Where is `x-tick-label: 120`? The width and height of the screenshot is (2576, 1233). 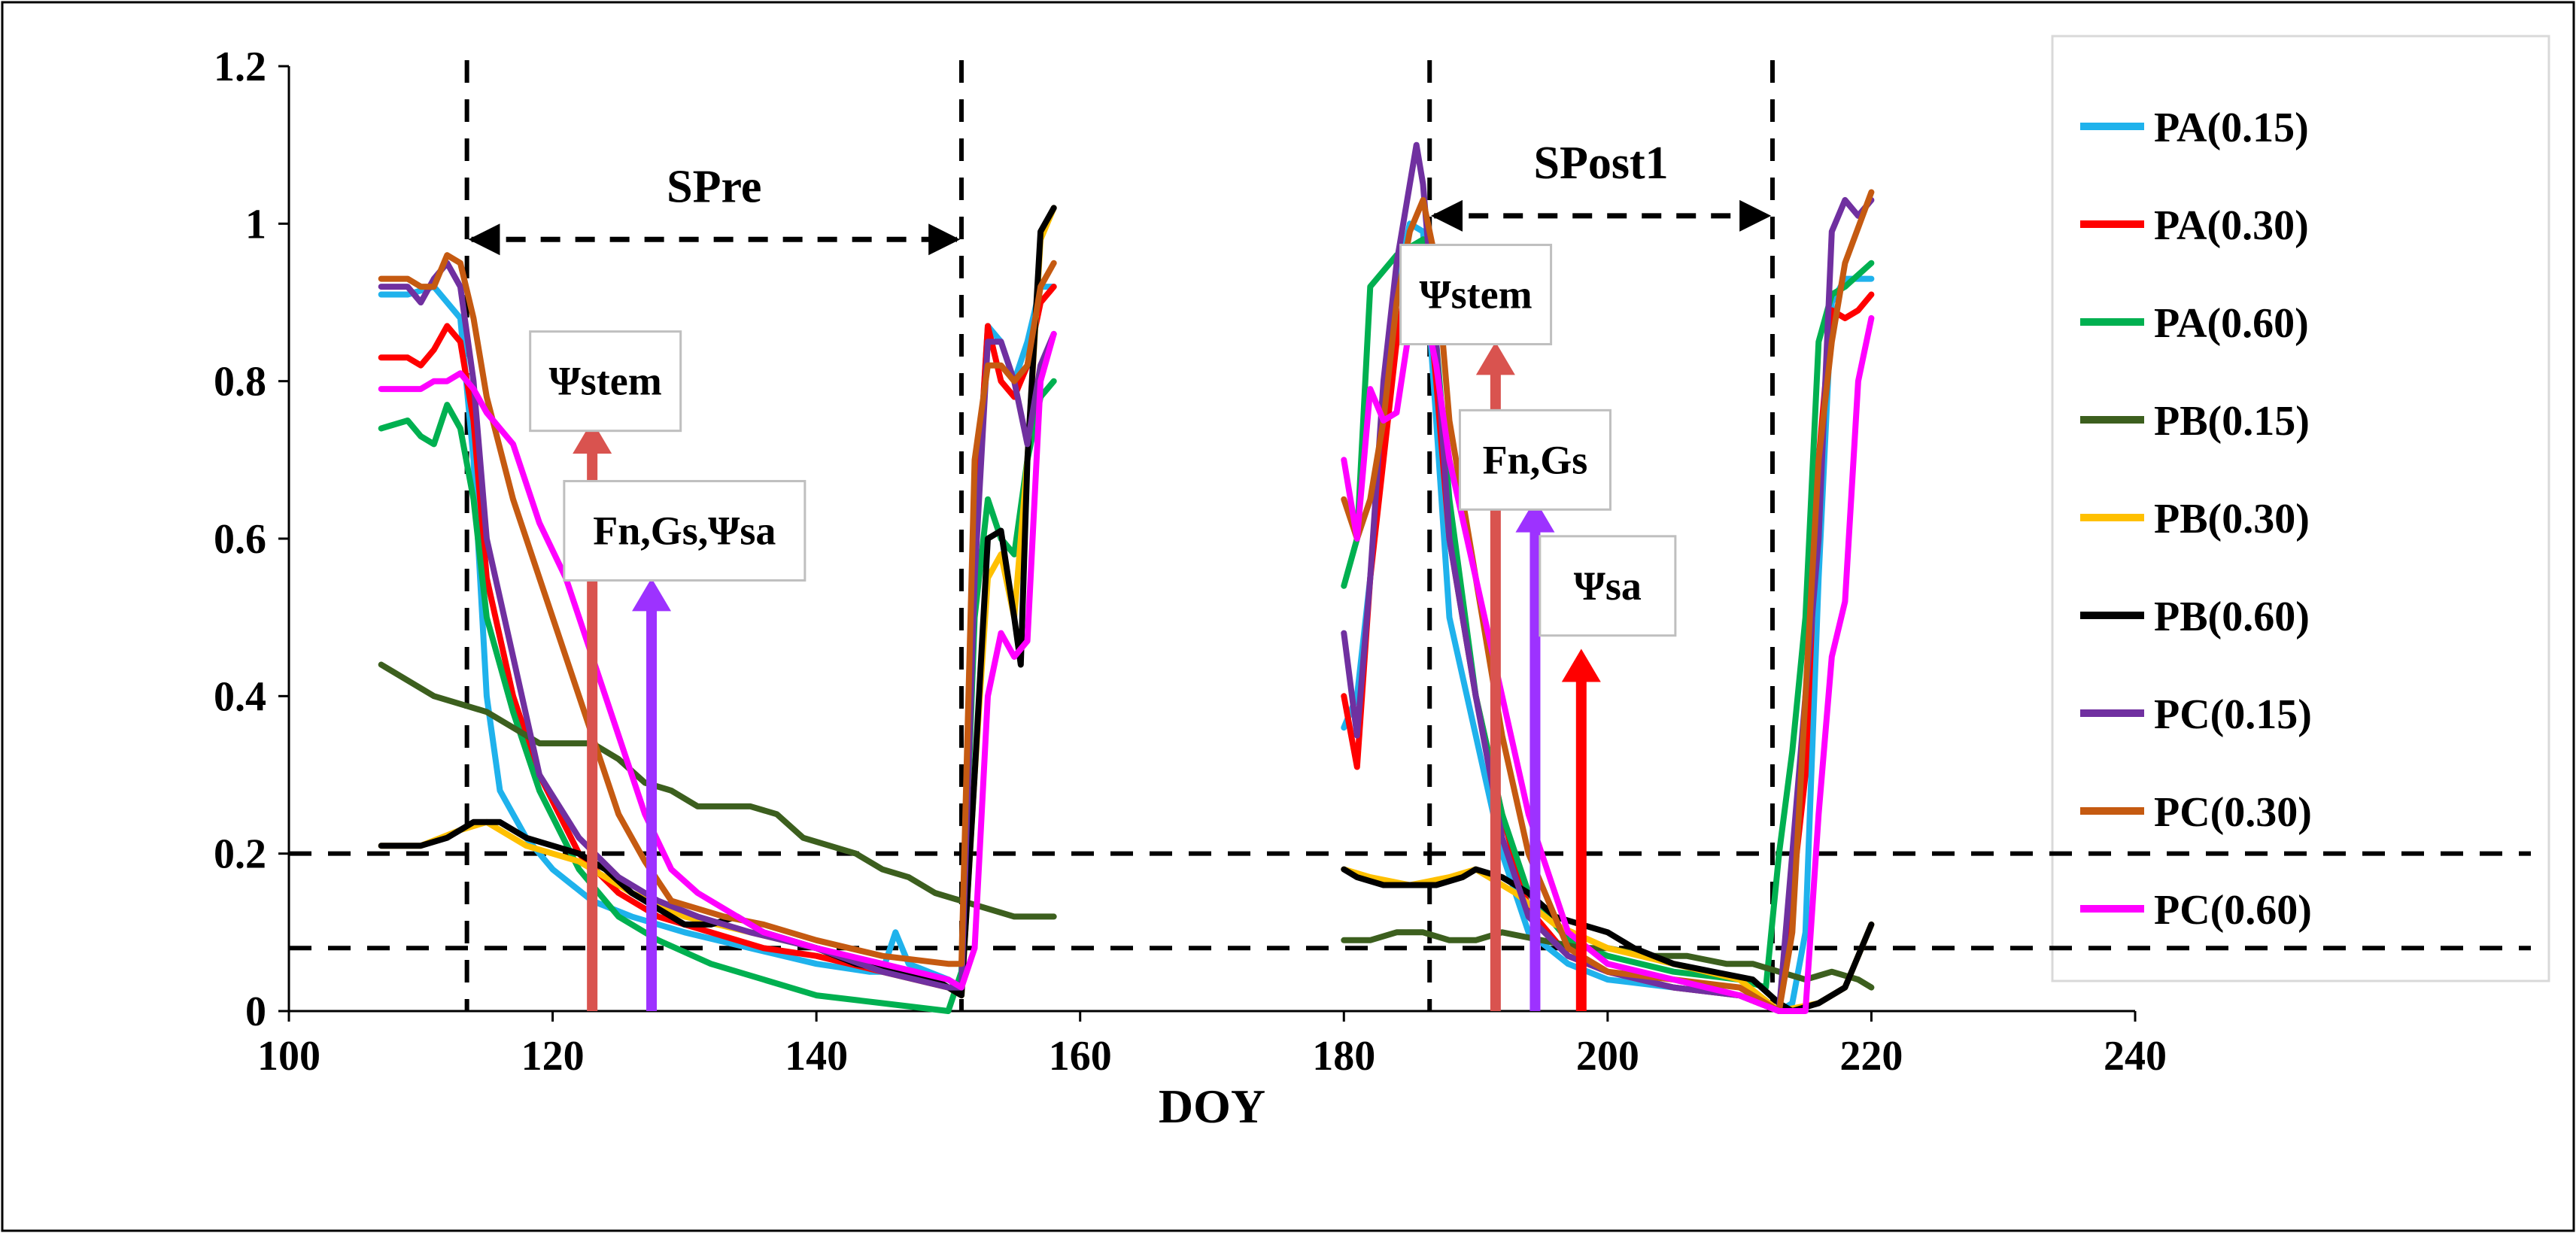
x-tick-label: 120 is located at coordinates (553, 1056).